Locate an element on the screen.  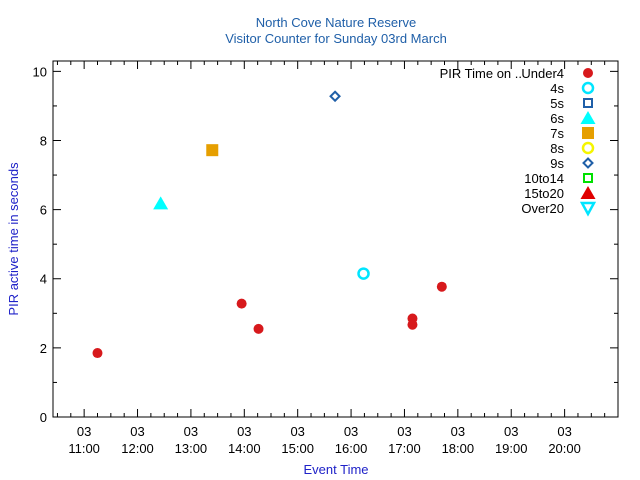
y-tick-label: 6 is located at coordinates (43, 210).